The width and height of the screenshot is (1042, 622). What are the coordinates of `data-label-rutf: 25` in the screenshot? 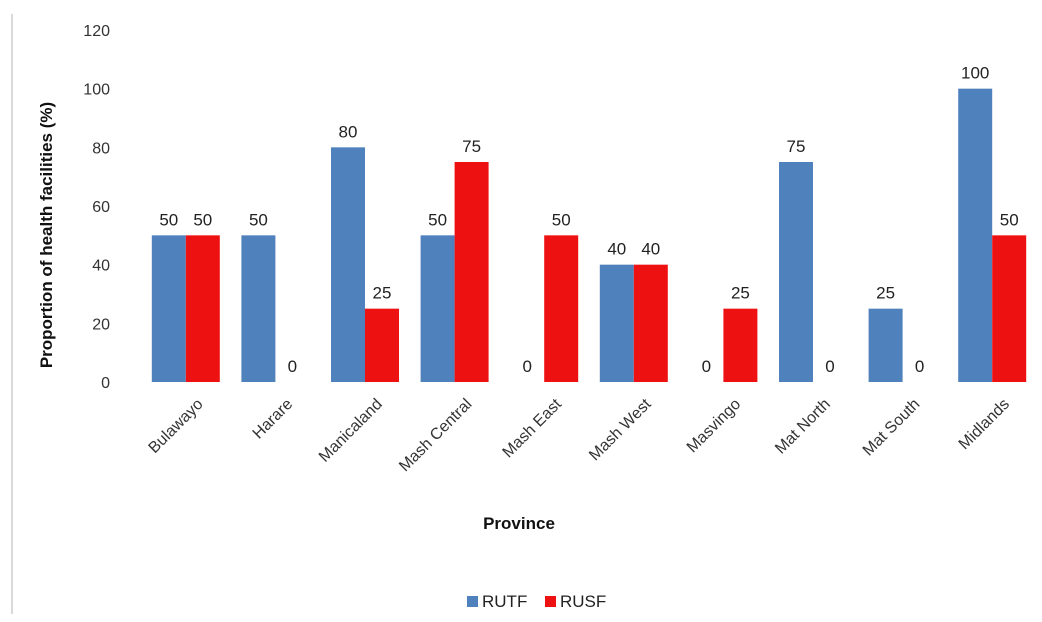 It's located at (885, 293).